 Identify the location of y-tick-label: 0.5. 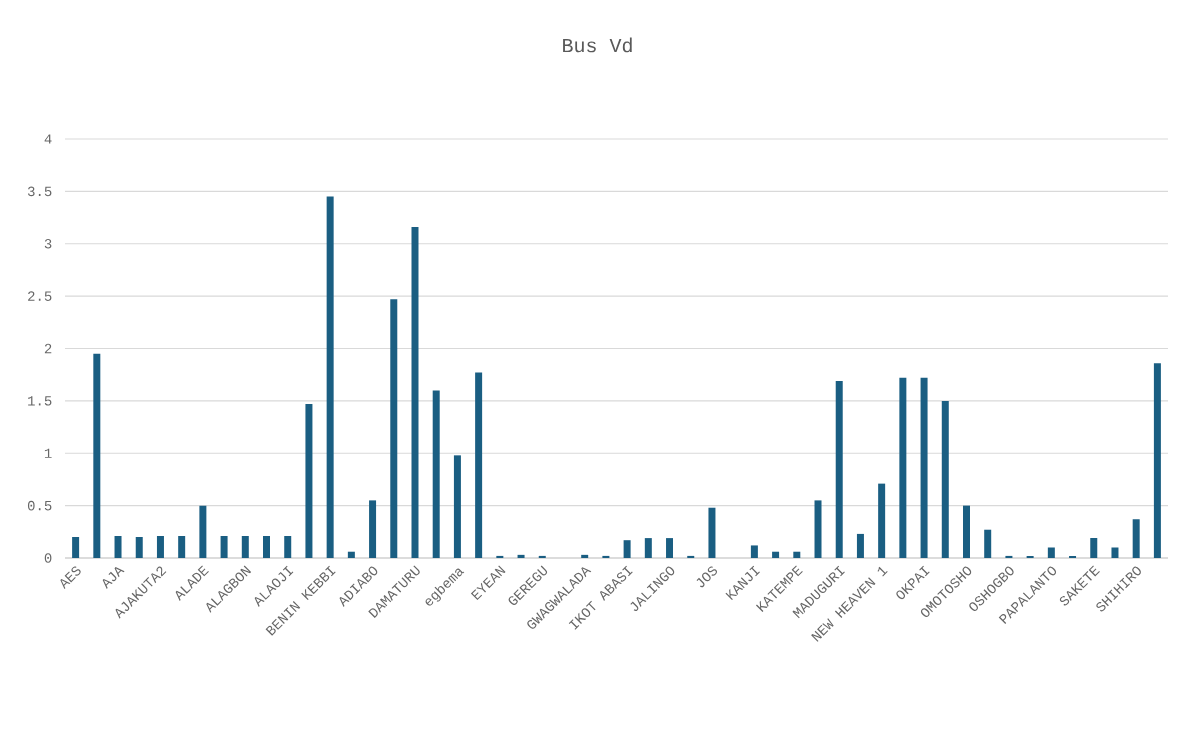
(39, 505).